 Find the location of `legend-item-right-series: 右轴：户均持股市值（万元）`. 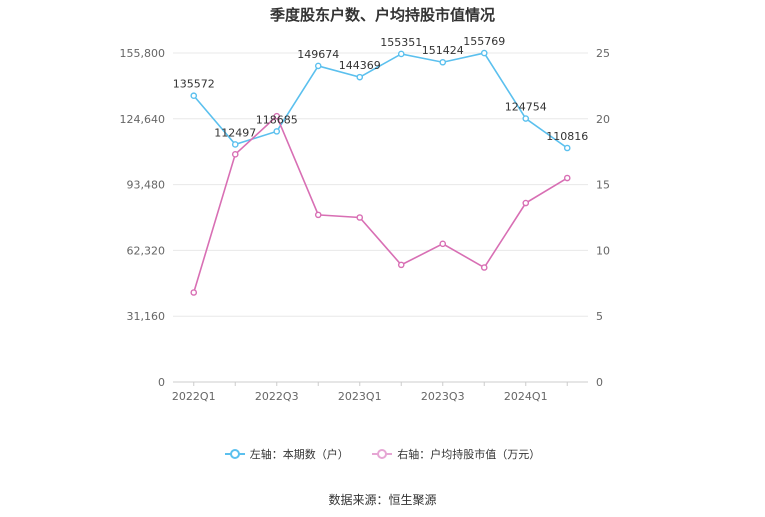

legend-item-right-series: 右轴：户均持股市值（万元） is located at coordinates (456, 454).